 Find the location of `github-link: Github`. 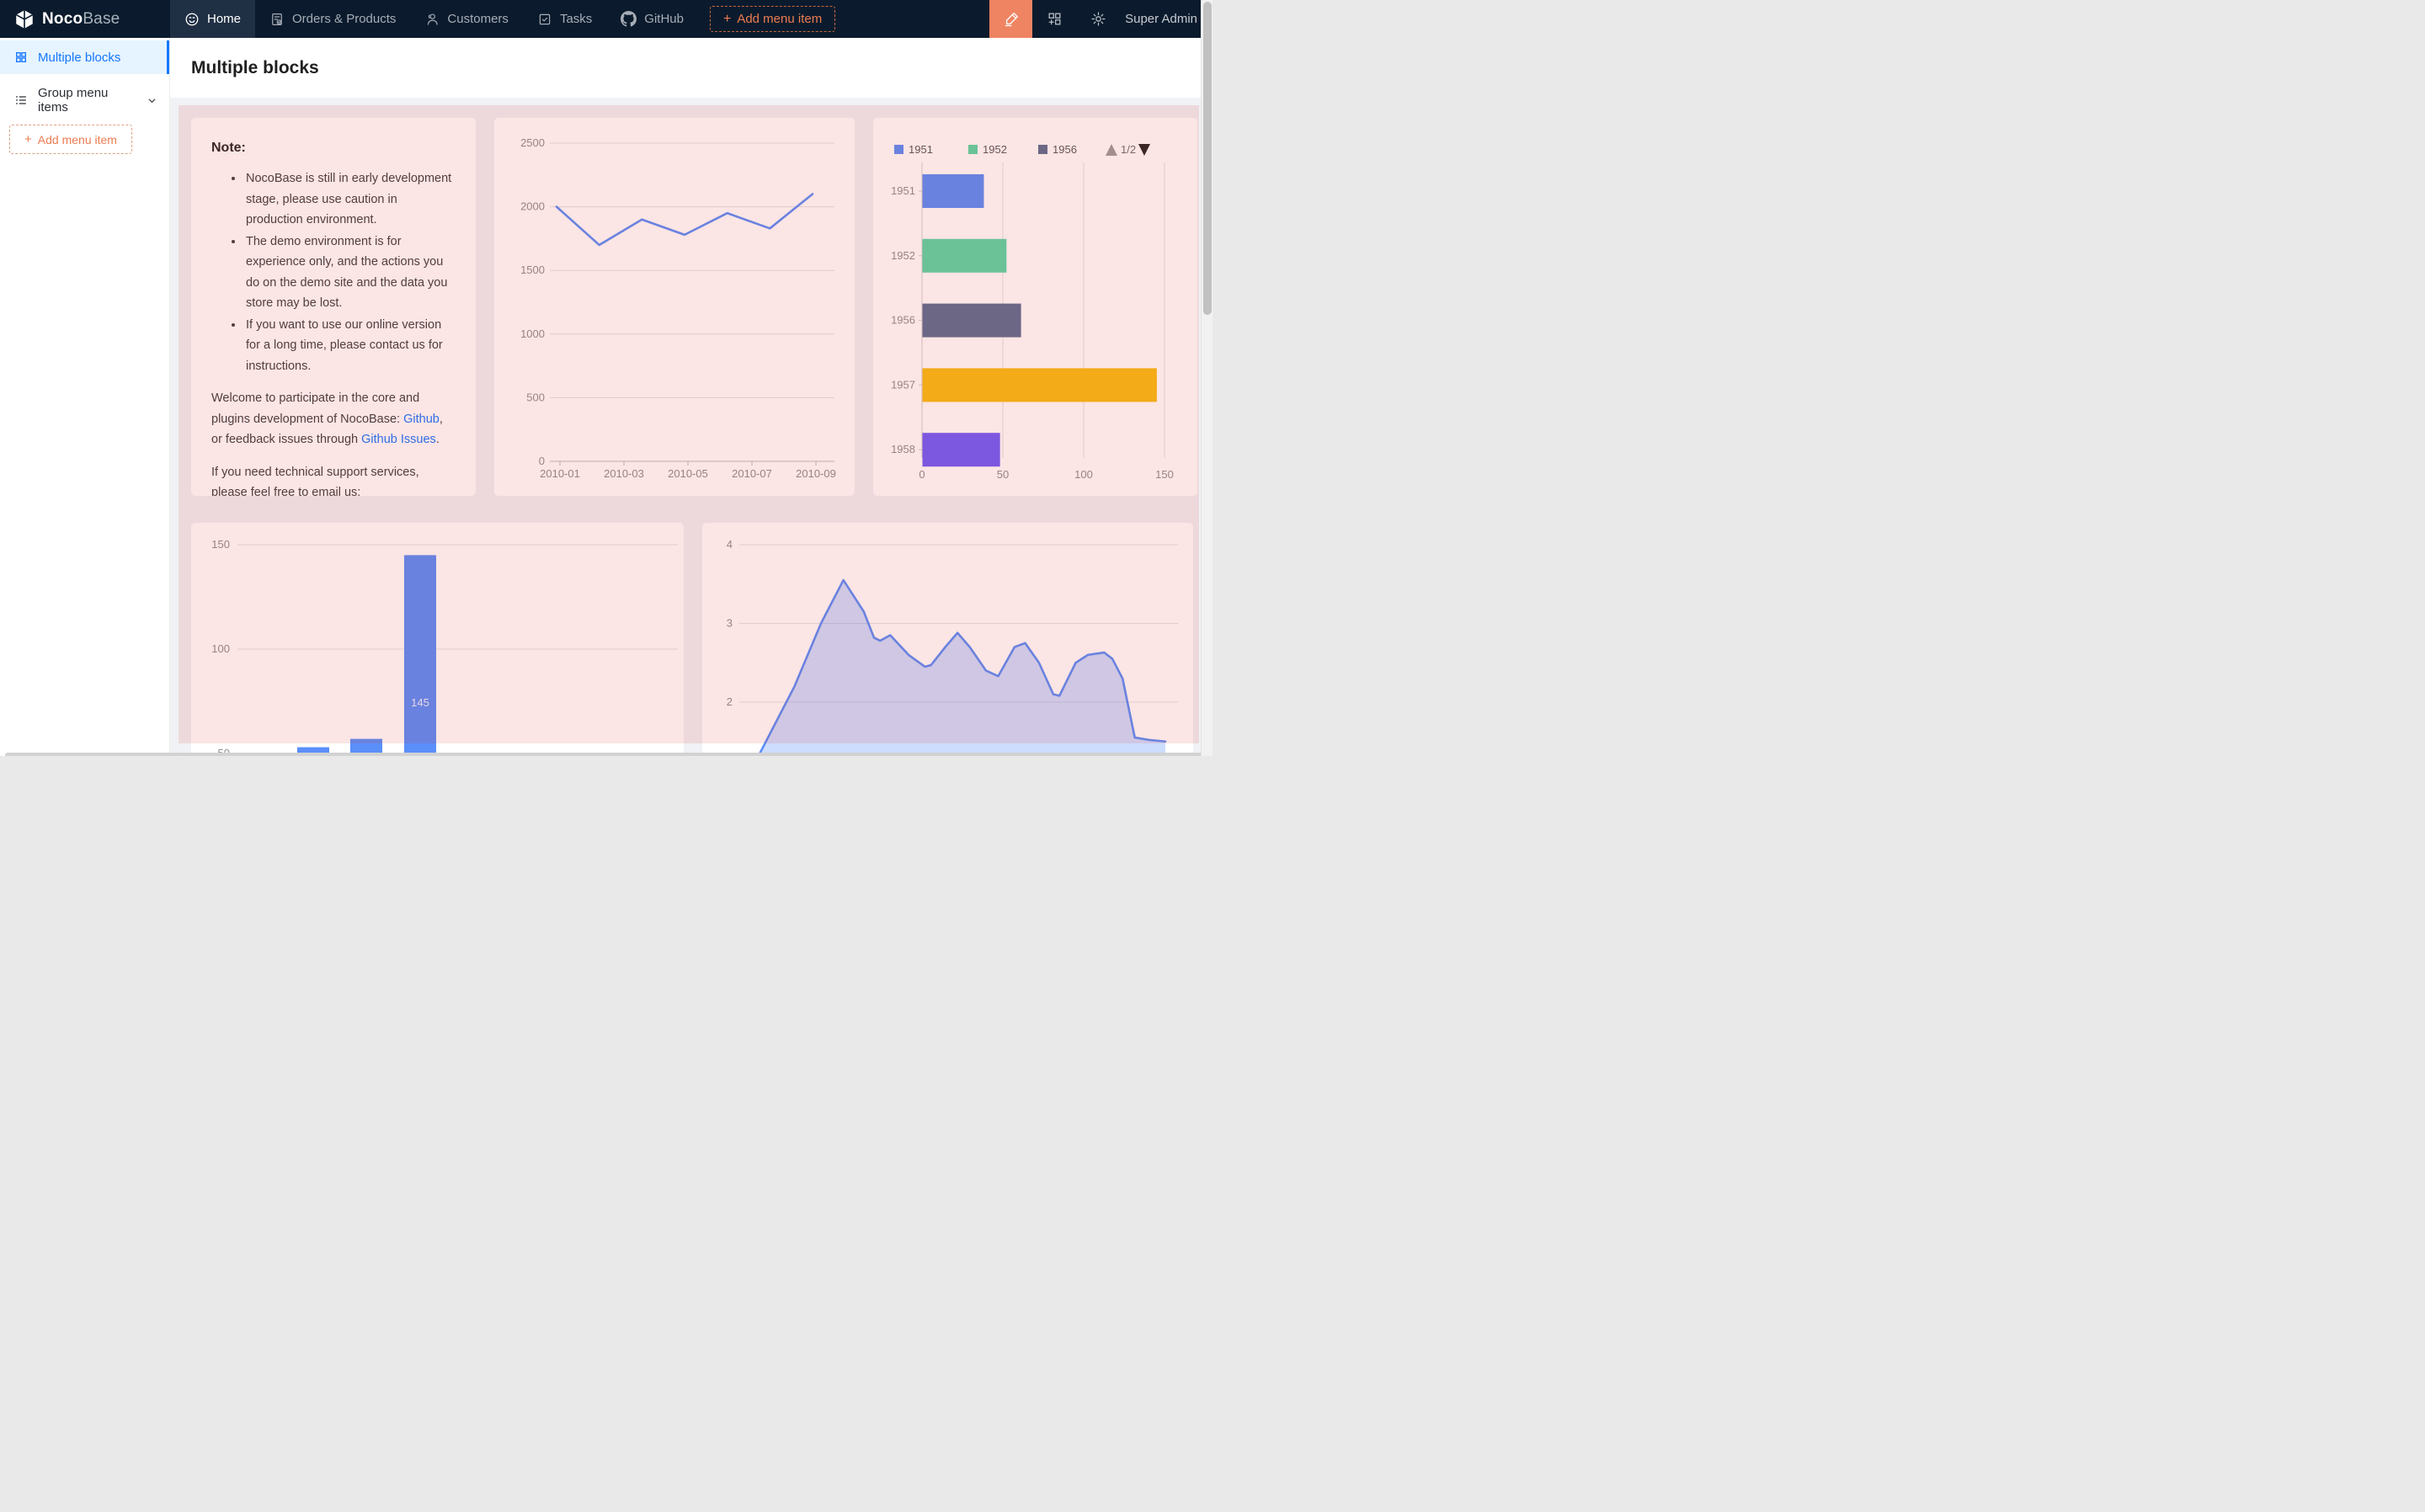

github-link: Github is located at coordinates (421, 419).